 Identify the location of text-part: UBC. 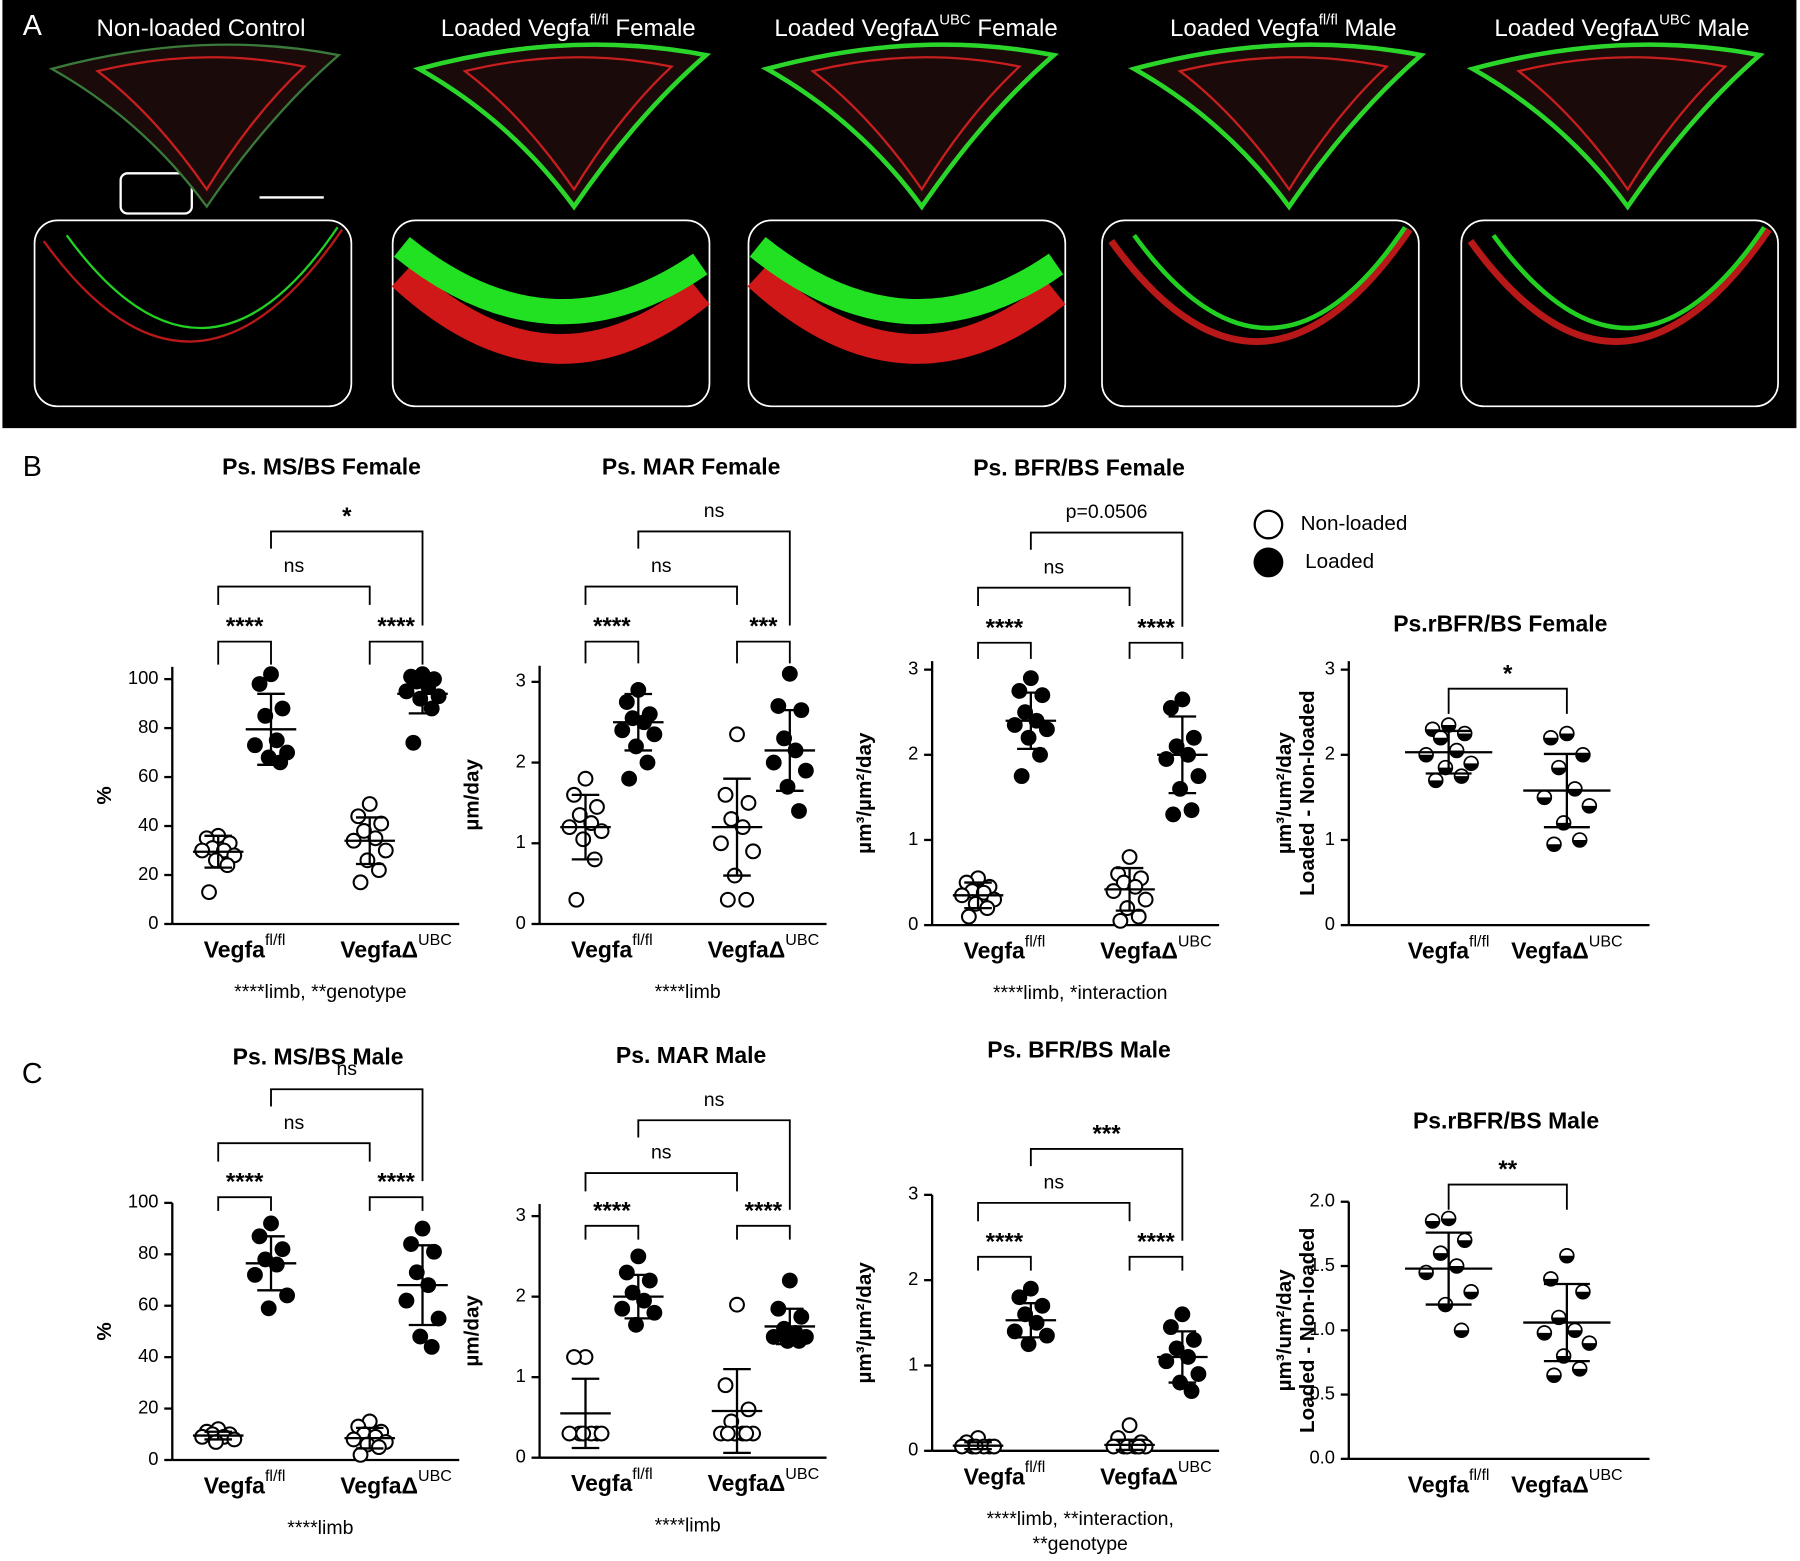
(1195, 942).